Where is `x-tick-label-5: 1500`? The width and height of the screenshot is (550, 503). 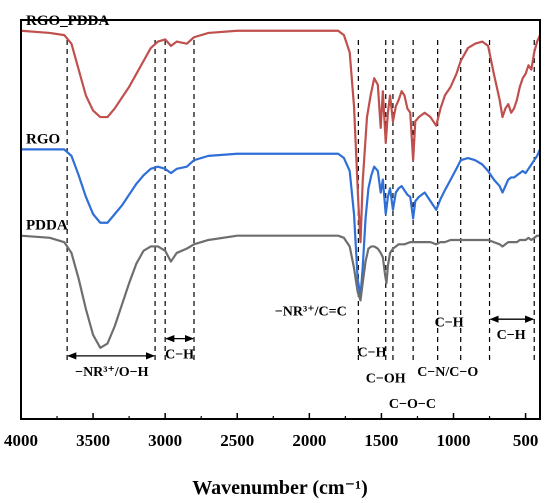
x-tick-label-5: 1500 is located at coordinates (381, 440).